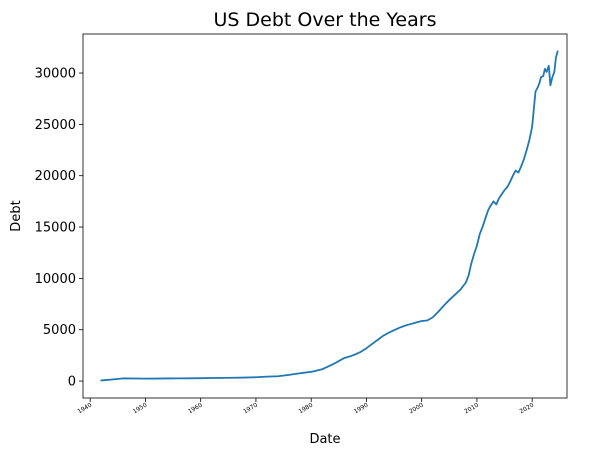  What do you see at coordinates (55, 74) in the screenshot?
I see `y-tick-label: 30000` at bounding box center [55, 74].